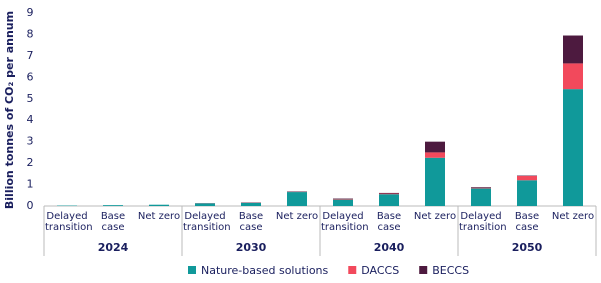 This screenshot has height=283, width=601. Describe the element at coordinates (527, 247) in the screenshot. I see `group-label: 2050` at that location.